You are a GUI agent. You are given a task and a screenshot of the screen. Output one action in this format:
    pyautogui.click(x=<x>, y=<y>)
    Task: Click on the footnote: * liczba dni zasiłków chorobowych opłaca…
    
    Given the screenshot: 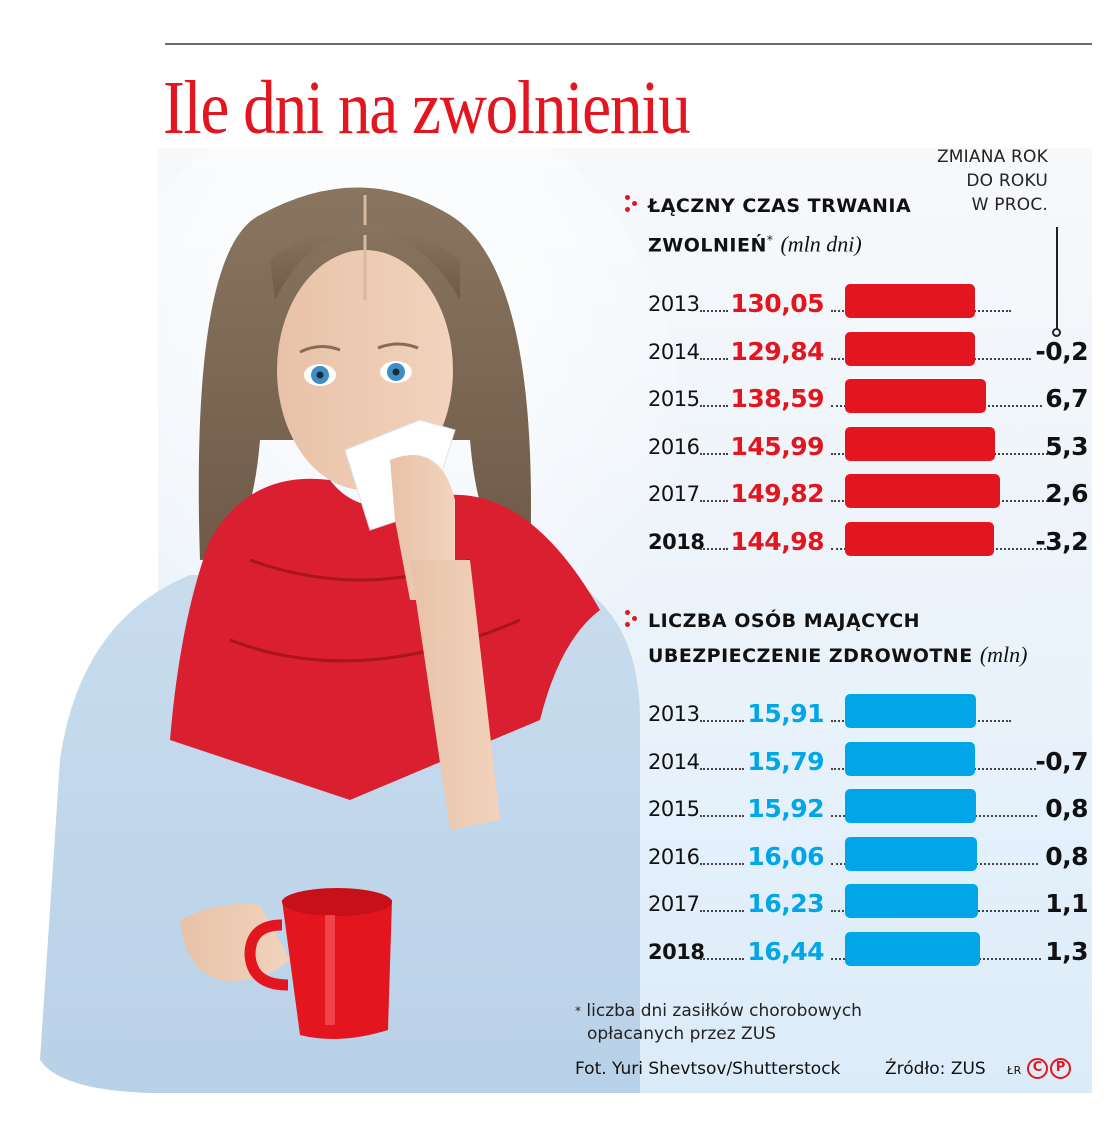 What is the action you would take?
    pyautogui.click(x=718, y=1023)
    